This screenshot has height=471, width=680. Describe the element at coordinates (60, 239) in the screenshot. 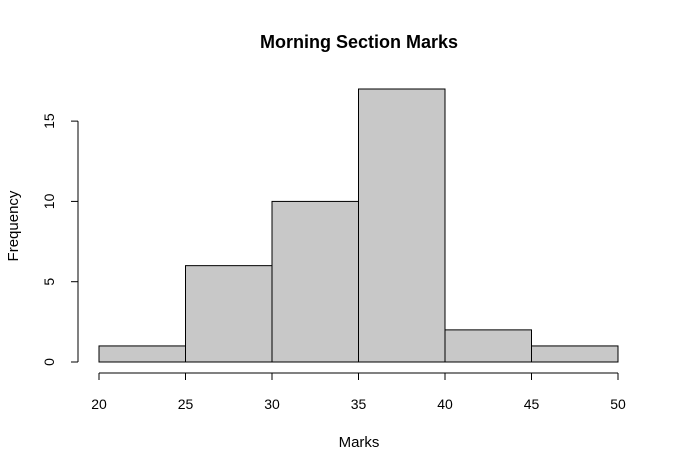

I see `y-axis: 0 5 10 15` at that location.